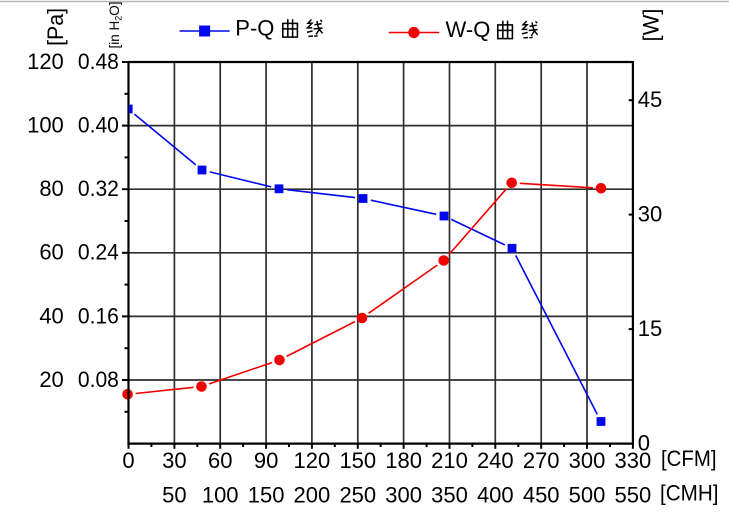 The height and width of the screenshot is (521, 729). I want to click on svg-text: 180, so click(403, 460).